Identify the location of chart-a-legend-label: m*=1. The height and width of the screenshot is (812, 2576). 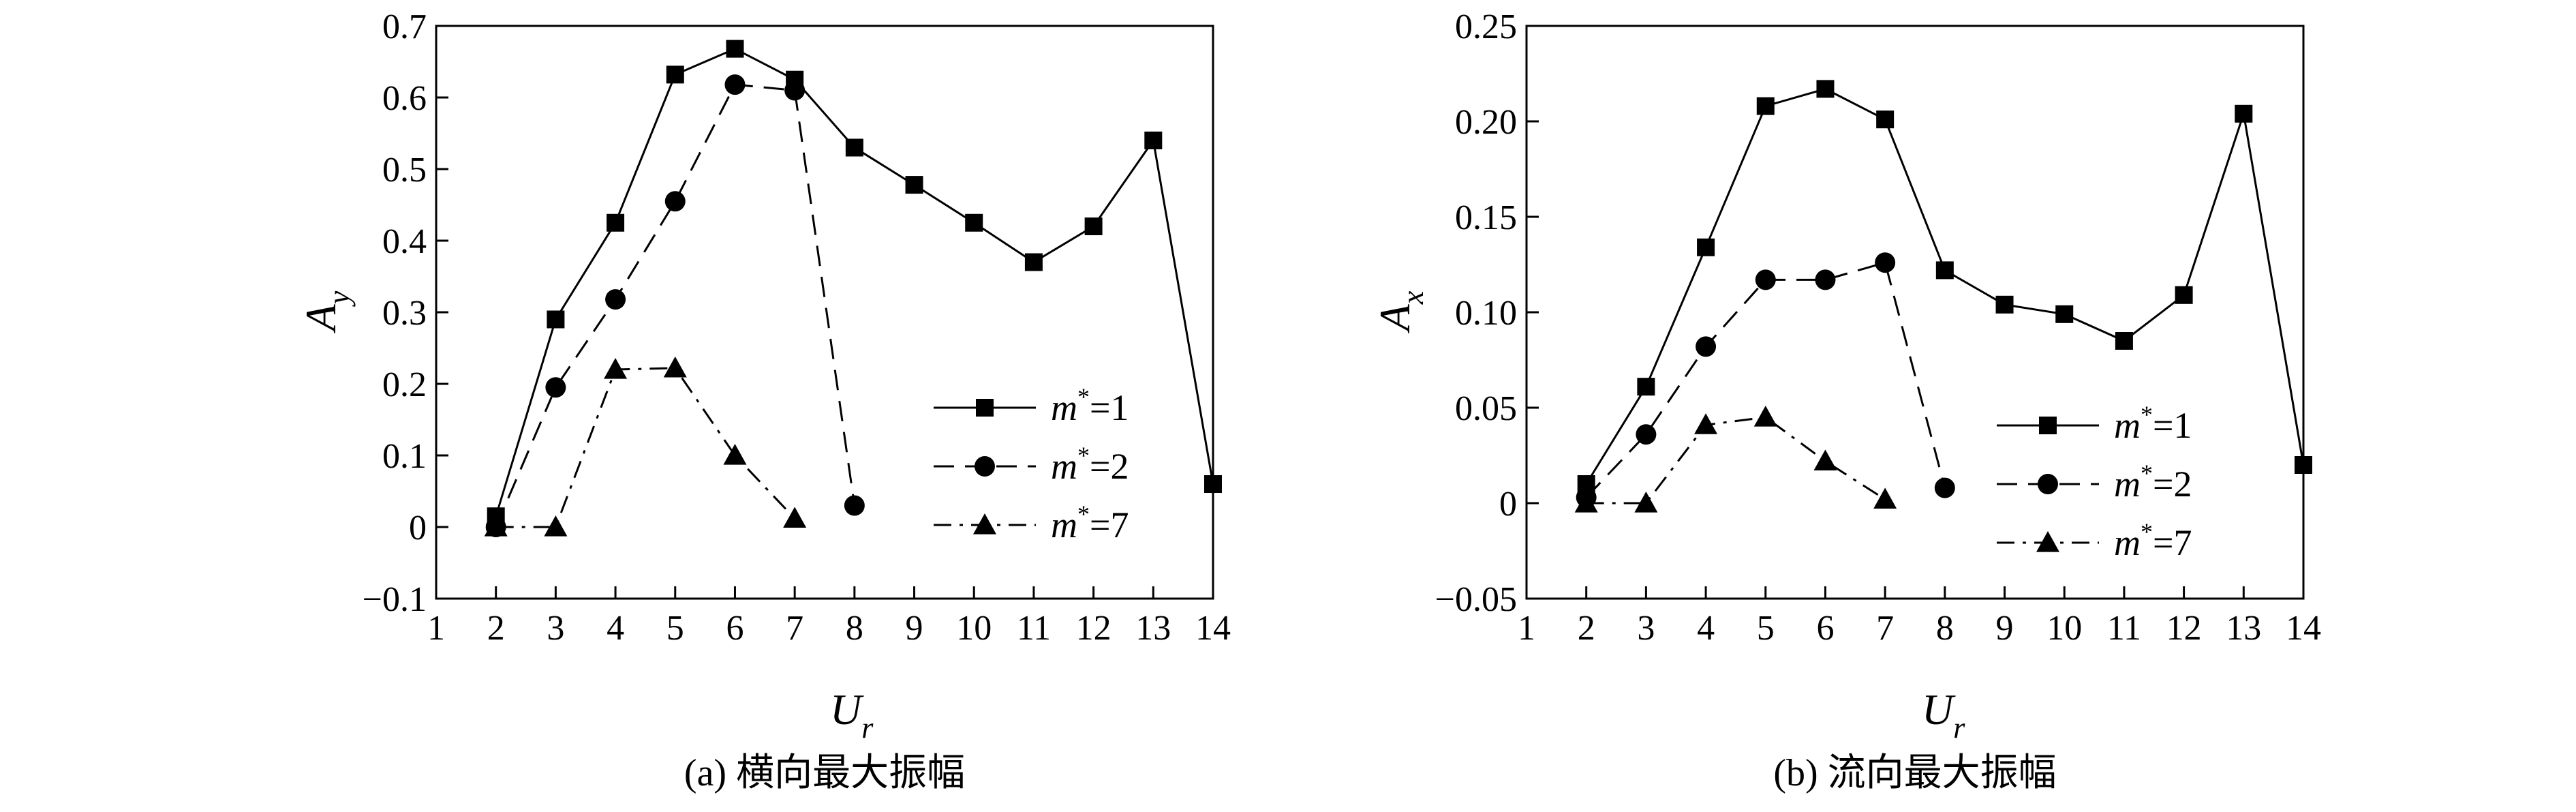
(1090, 405).